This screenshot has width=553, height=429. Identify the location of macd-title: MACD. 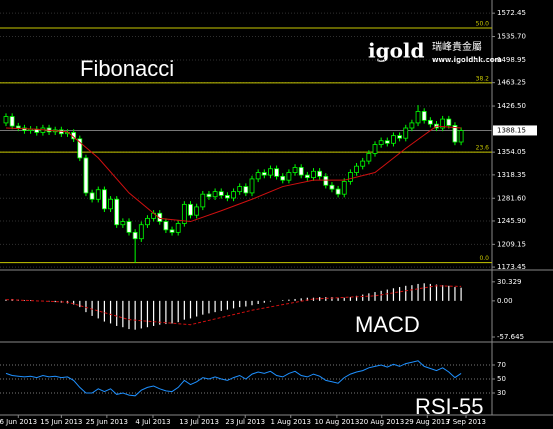
(387, 324).